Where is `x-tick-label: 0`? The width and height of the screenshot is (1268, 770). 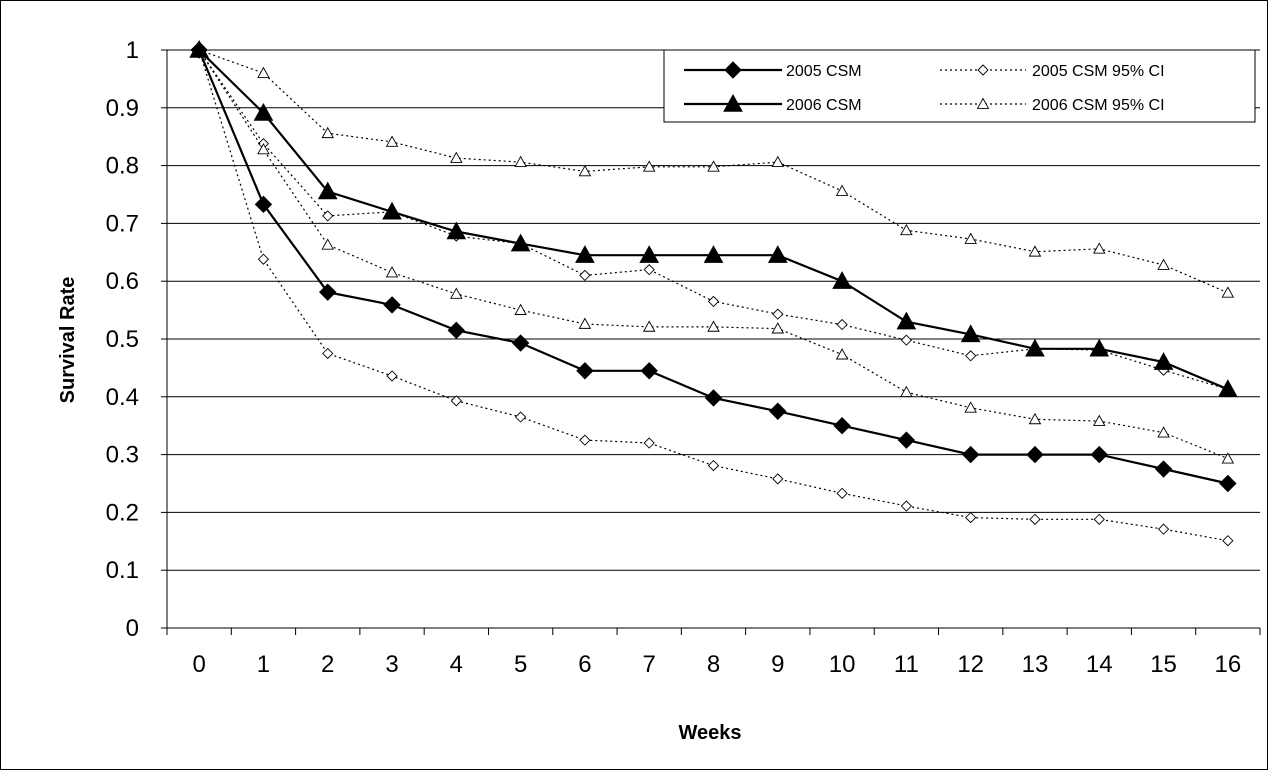
x-tick-label: 0 is located at coordinates (198, 664).